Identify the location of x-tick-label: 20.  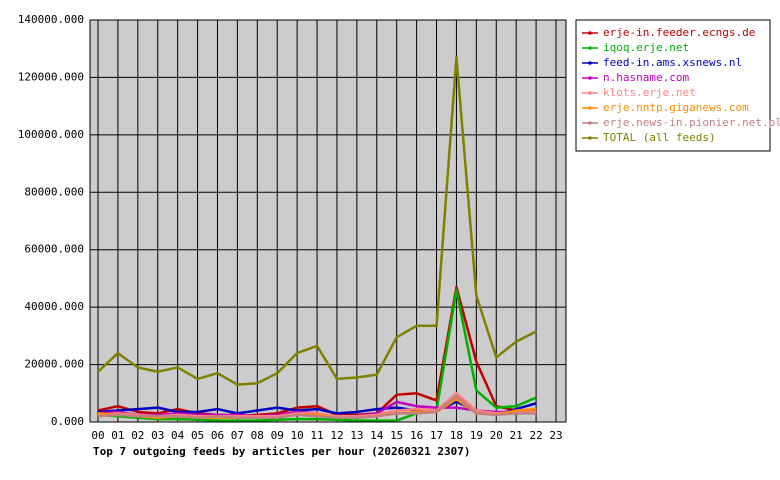
(496, 435).